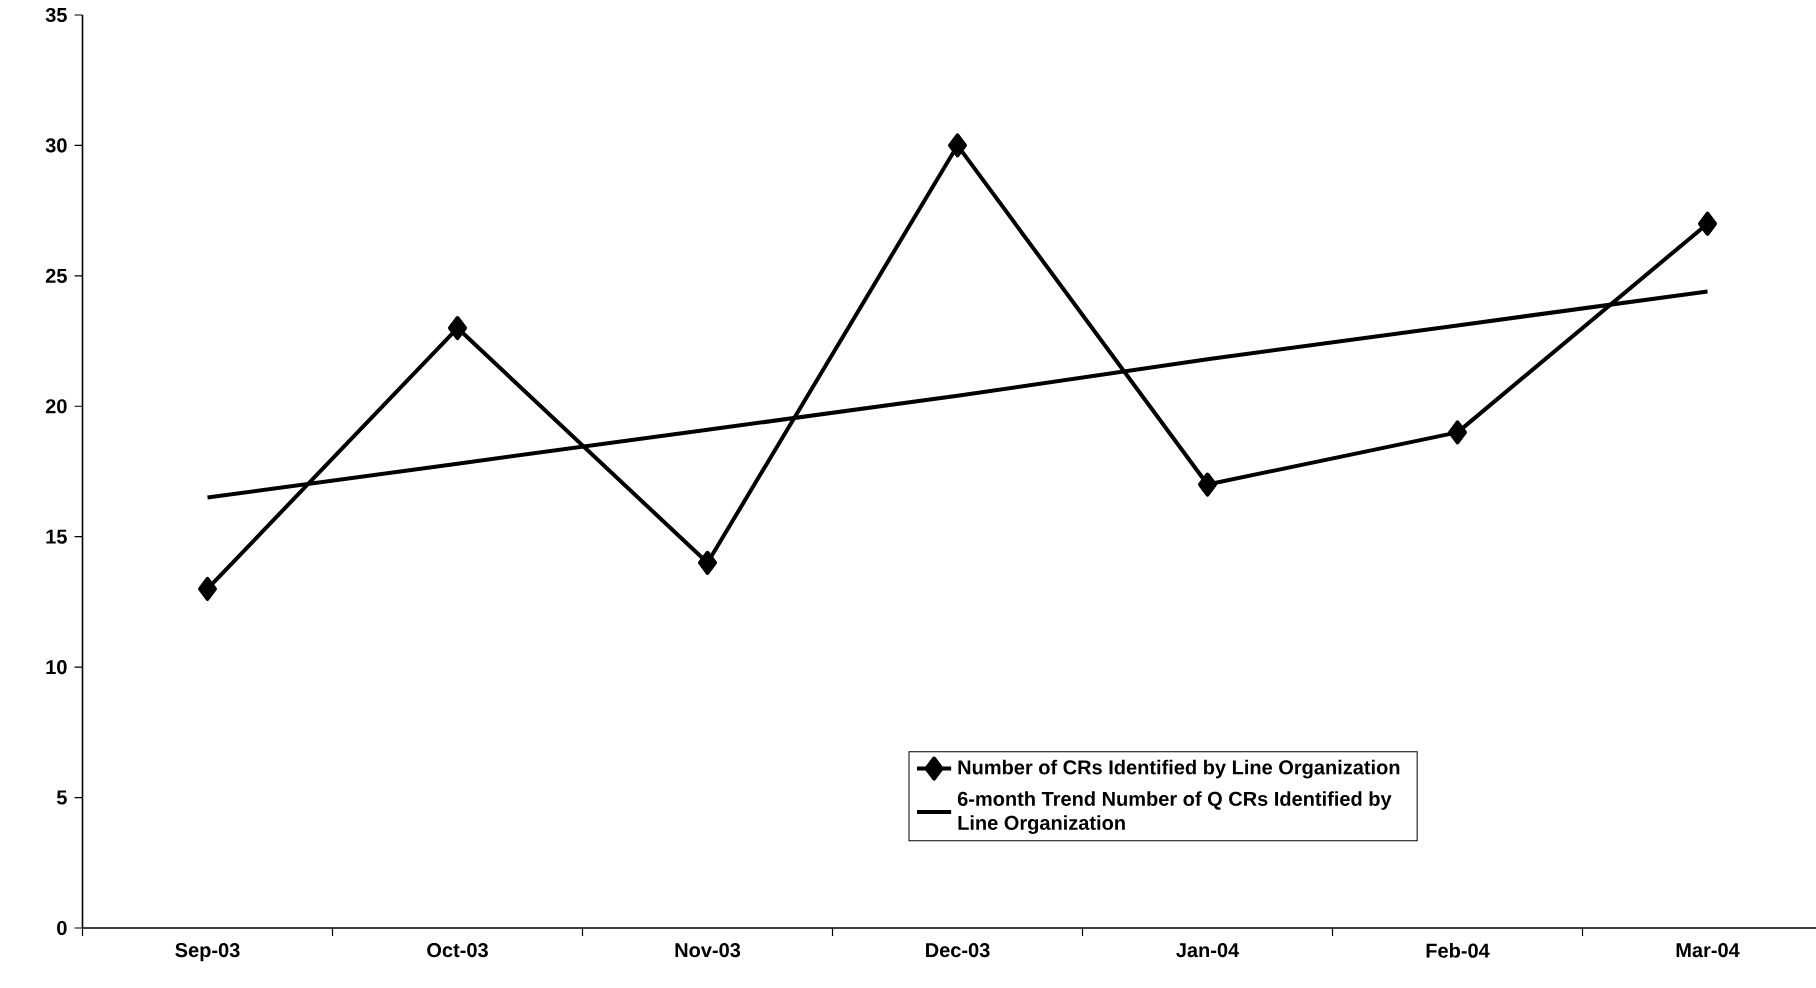 Image resolution: width=1816 pixels, height=988 pixels. What do you see at coordinates (958, 950) in the screenshot?
I see `x-tick-label: Dec-03` at bounding box center [958, 950].